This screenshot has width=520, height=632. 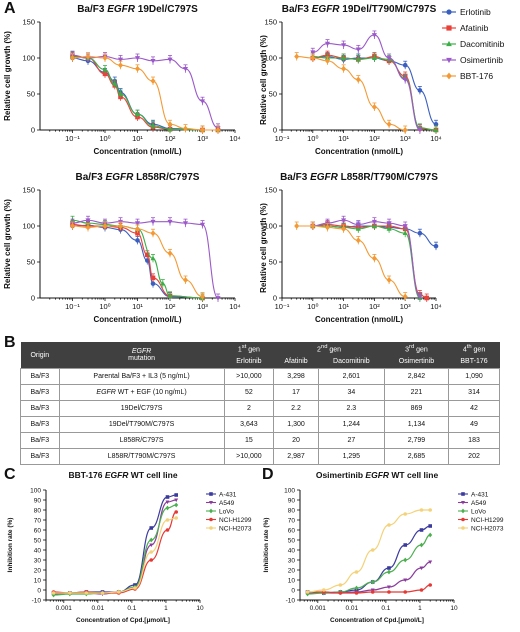 What do you see at coordinates (296, 424) in the screenshot?
I see `cell-ic50: 1,300` at bounding box center [296, 424].